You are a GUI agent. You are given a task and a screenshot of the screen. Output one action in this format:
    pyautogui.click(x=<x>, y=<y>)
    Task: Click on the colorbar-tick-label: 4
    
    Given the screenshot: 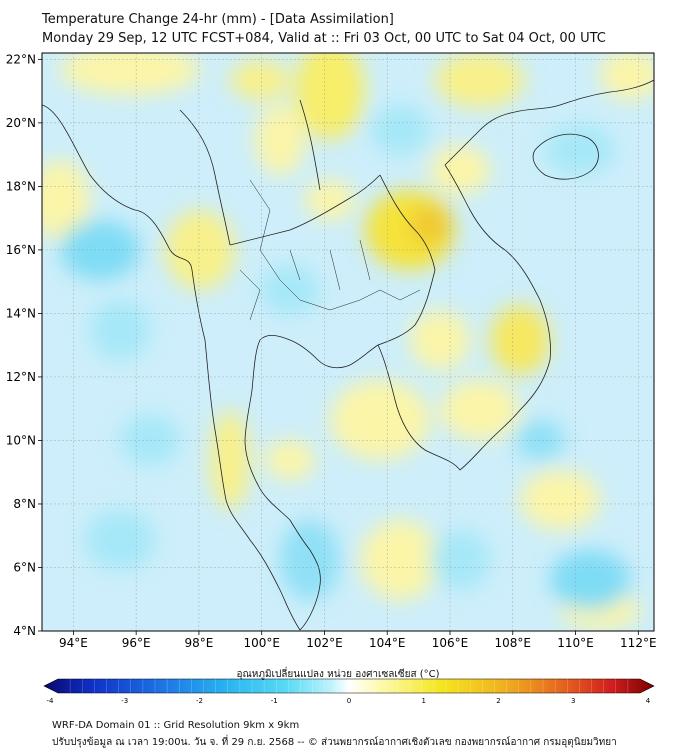 What is the action you would take?
    pyautogui.click(x=648, y=701)
    